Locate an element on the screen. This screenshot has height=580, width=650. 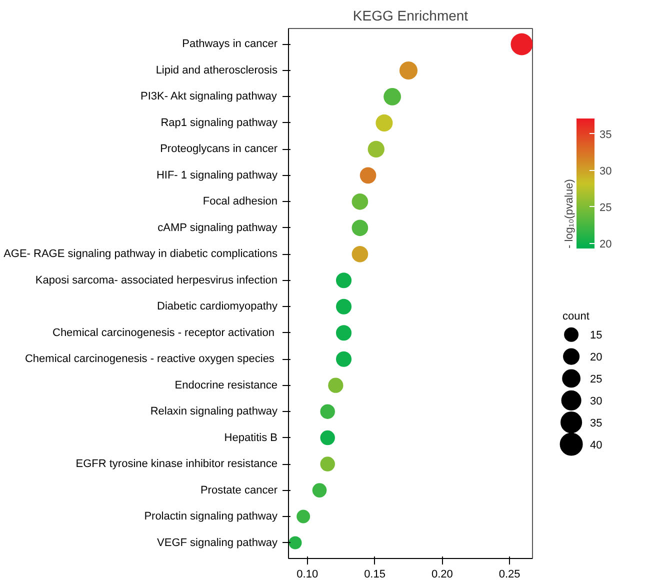
color-bar-title: - log₁₀(pvalue) is located at coordinates (570, 213).